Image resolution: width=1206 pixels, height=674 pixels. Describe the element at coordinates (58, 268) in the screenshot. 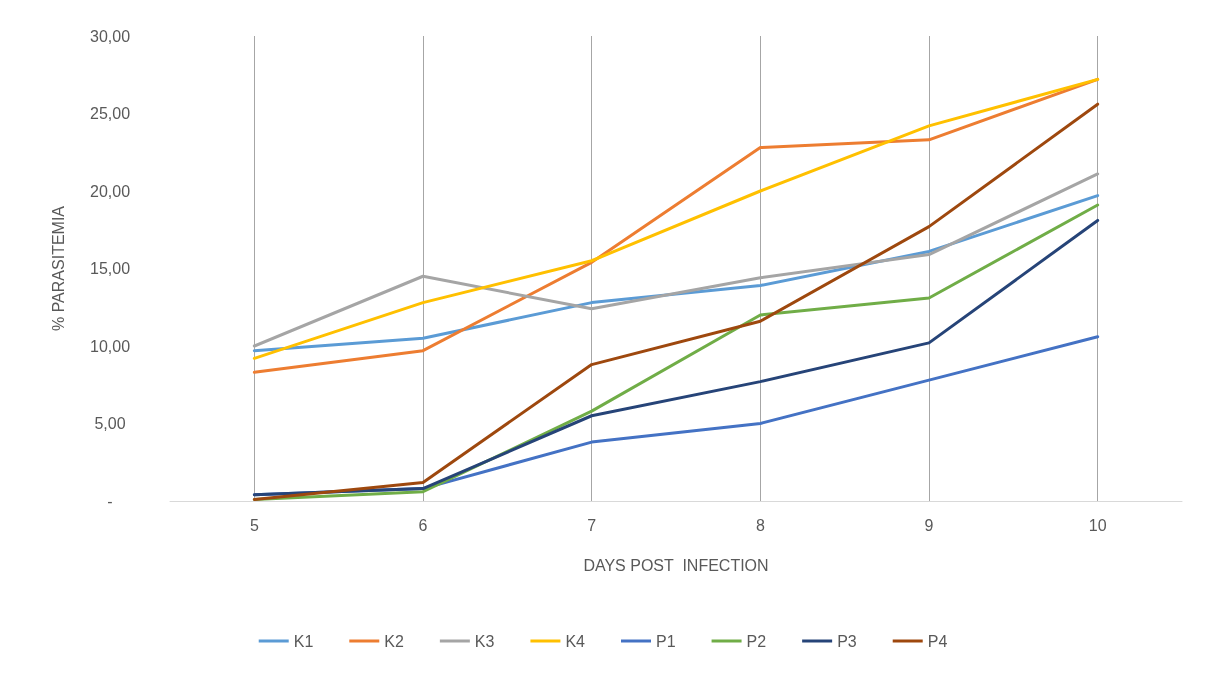

I see `y-axis-title: % PARASITEMIA` at that location.